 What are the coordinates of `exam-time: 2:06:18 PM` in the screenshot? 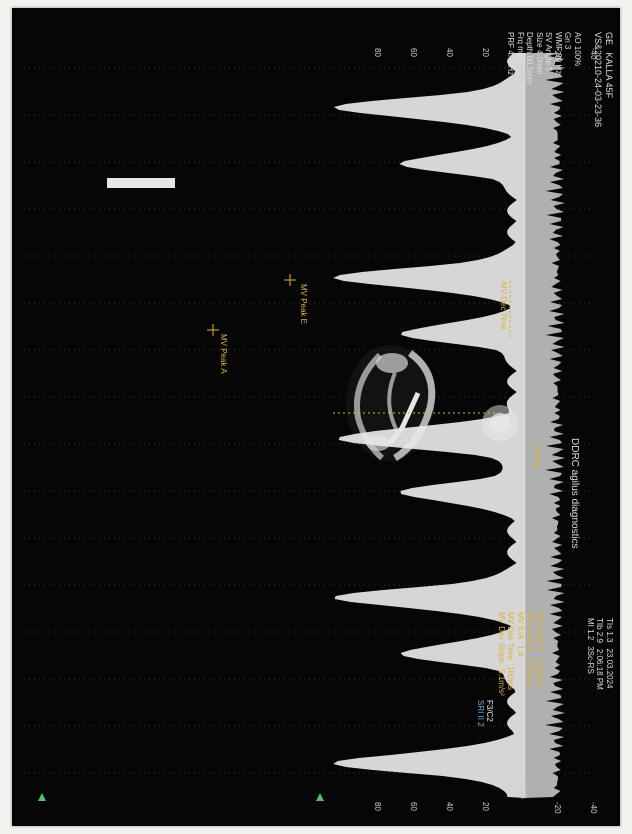 It's located at (600, 669).